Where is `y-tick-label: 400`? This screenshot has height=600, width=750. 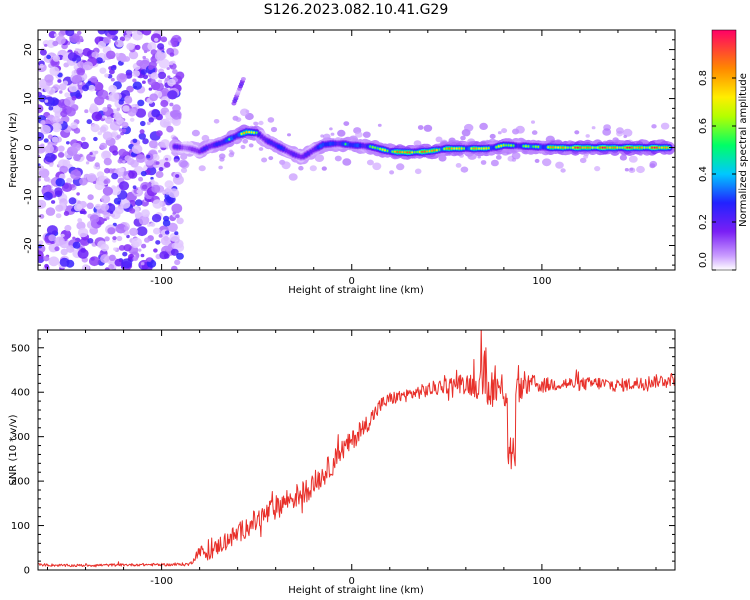
y-tick-label: 400 is located at coordinates (20, 393).